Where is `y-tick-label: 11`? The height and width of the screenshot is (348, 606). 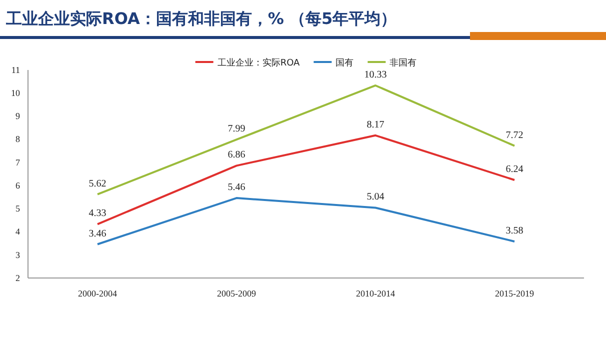 y-tick-label: 11 is located at coordinates (15, 69).